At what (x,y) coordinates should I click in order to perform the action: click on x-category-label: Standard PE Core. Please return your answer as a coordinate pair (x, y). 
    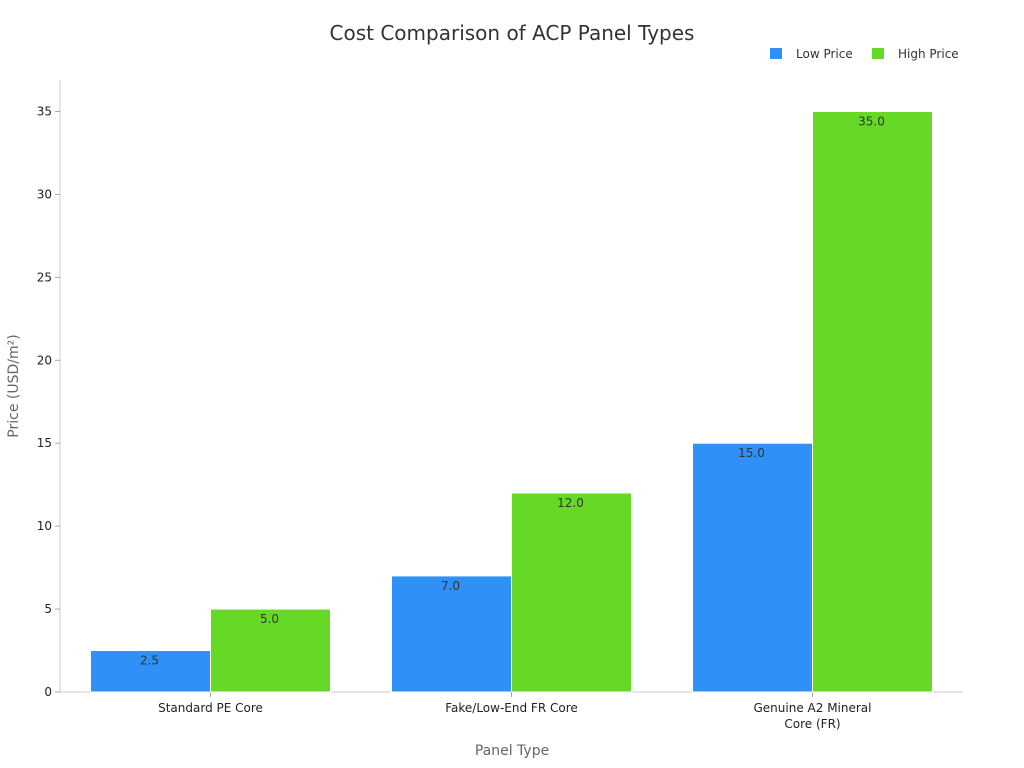
    Looking at the image, I should click on (210, 708).